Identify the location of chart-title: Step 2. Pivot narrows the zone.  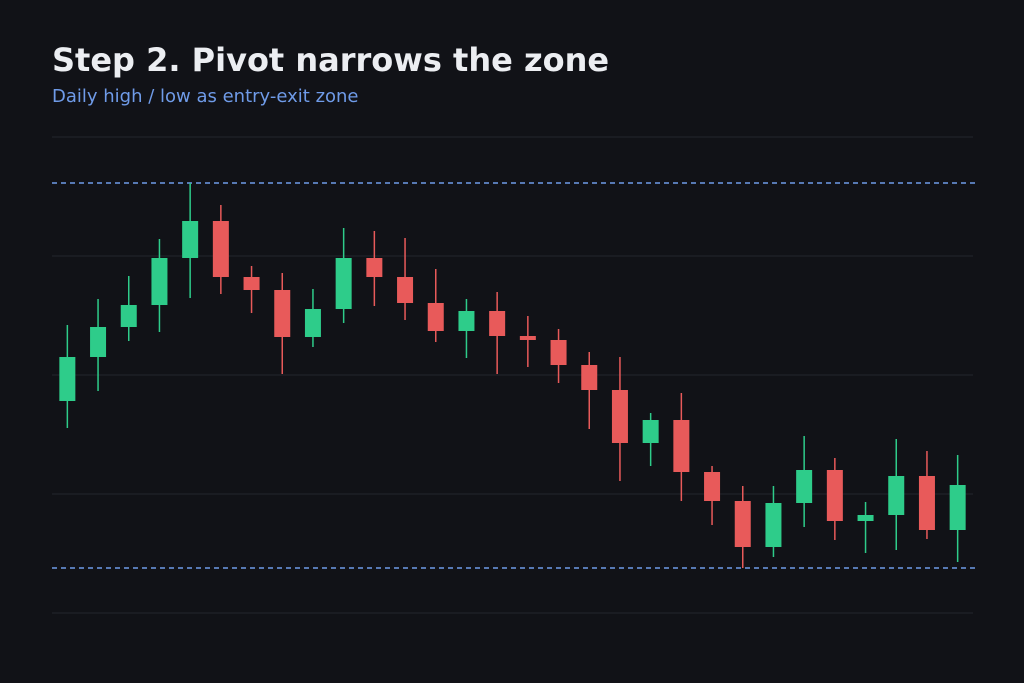
(330, 60).